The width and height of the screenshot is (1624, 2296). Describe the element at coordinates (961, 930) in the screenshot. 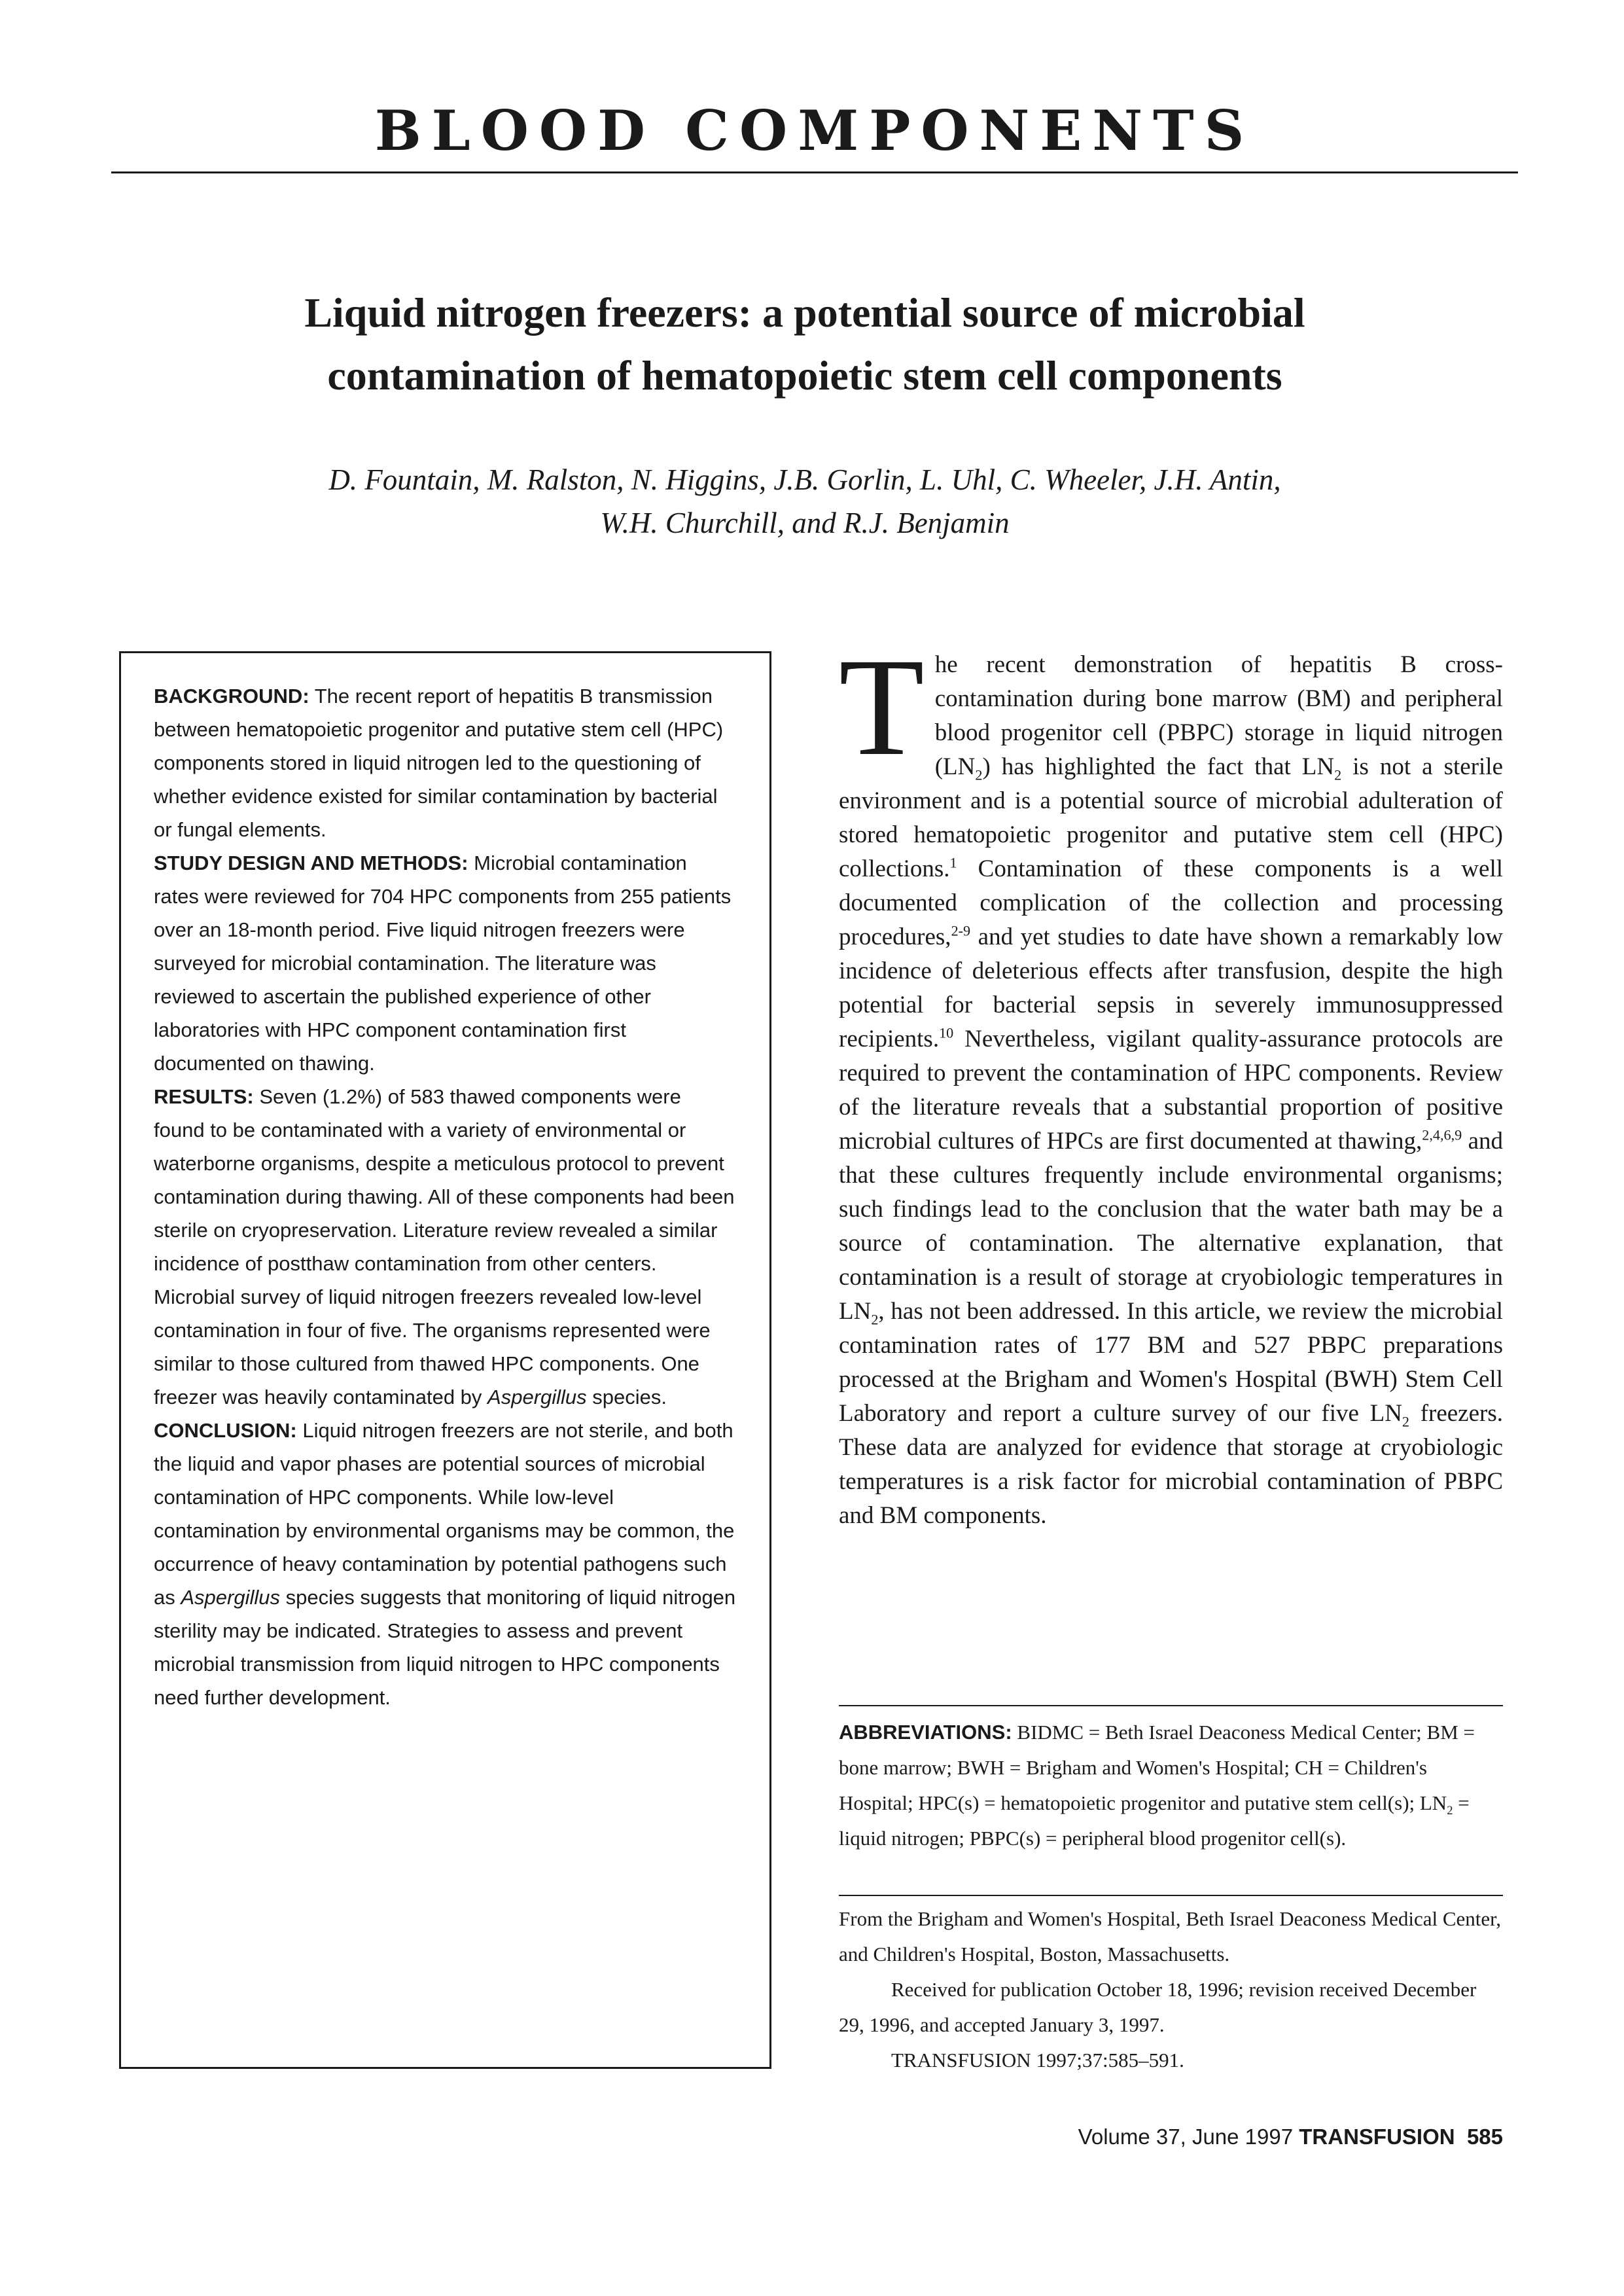

I see `reference-superscript: 2-9` at that location.